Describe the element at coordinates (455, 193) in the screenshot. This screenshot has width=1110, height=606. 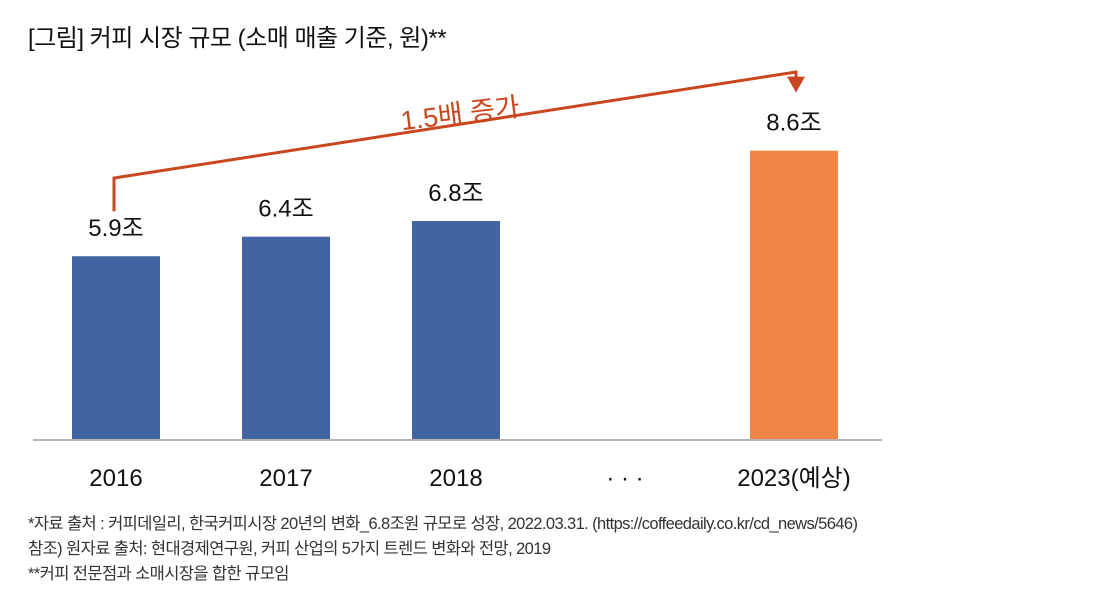
I see `value-label: 6.8조` at that location.